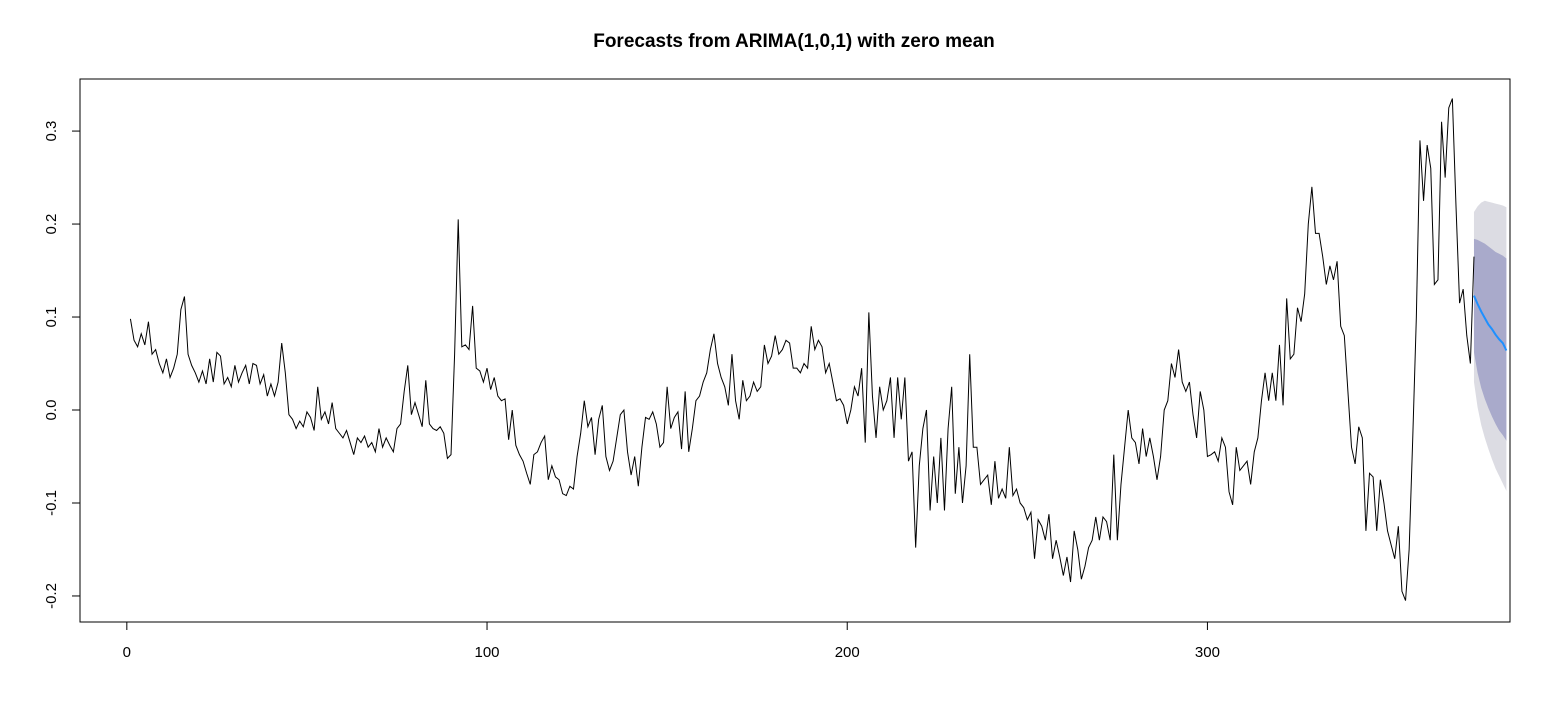  I want to click on forecast-mean-layer, so click(1490, 323).